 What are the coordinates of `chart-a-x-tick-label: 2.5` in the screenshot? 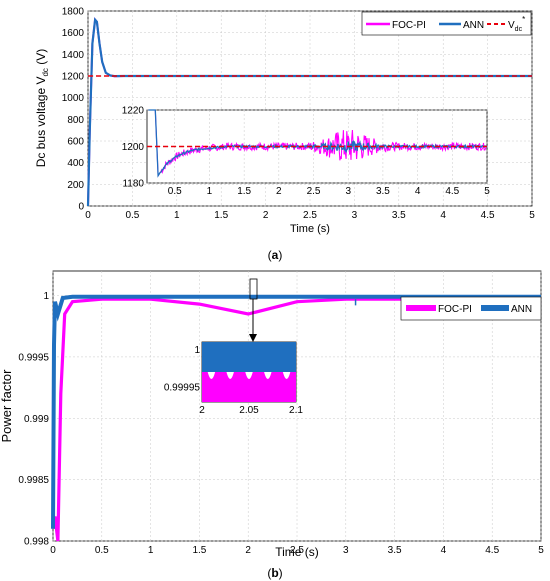 It's located at (310, 215).